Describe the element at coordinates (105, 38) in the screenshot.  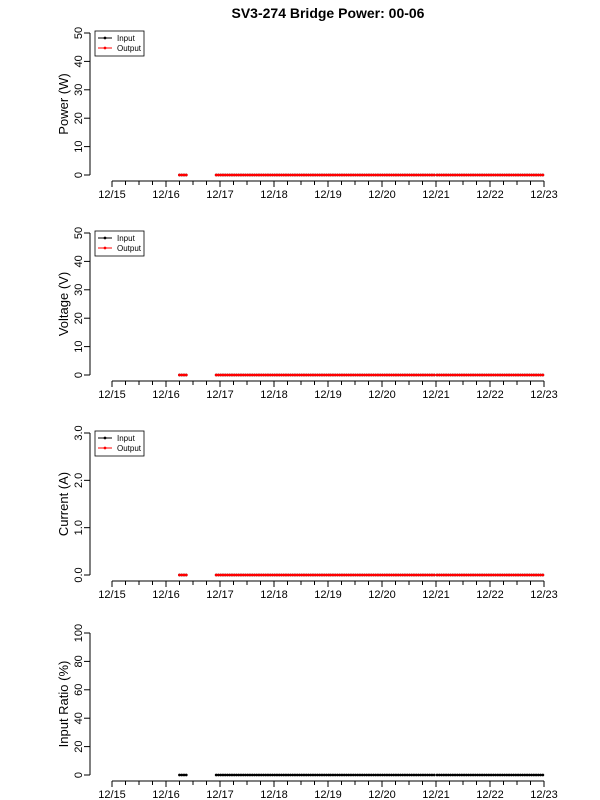
I see `legend-marker` at that location.